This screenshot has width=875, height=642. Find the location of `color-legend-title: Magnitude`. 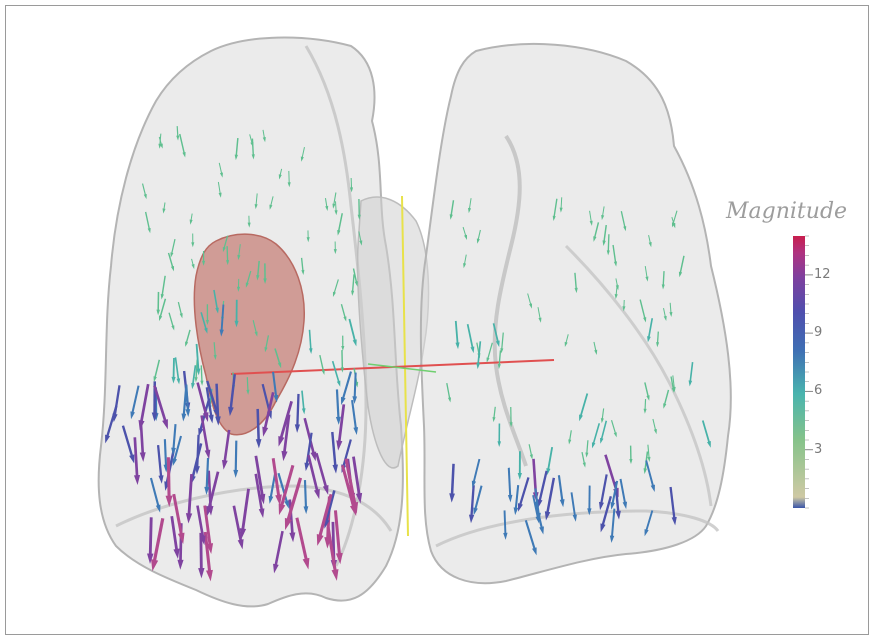

color-legend-title: Magnitude is located at coordinates (787, 211).